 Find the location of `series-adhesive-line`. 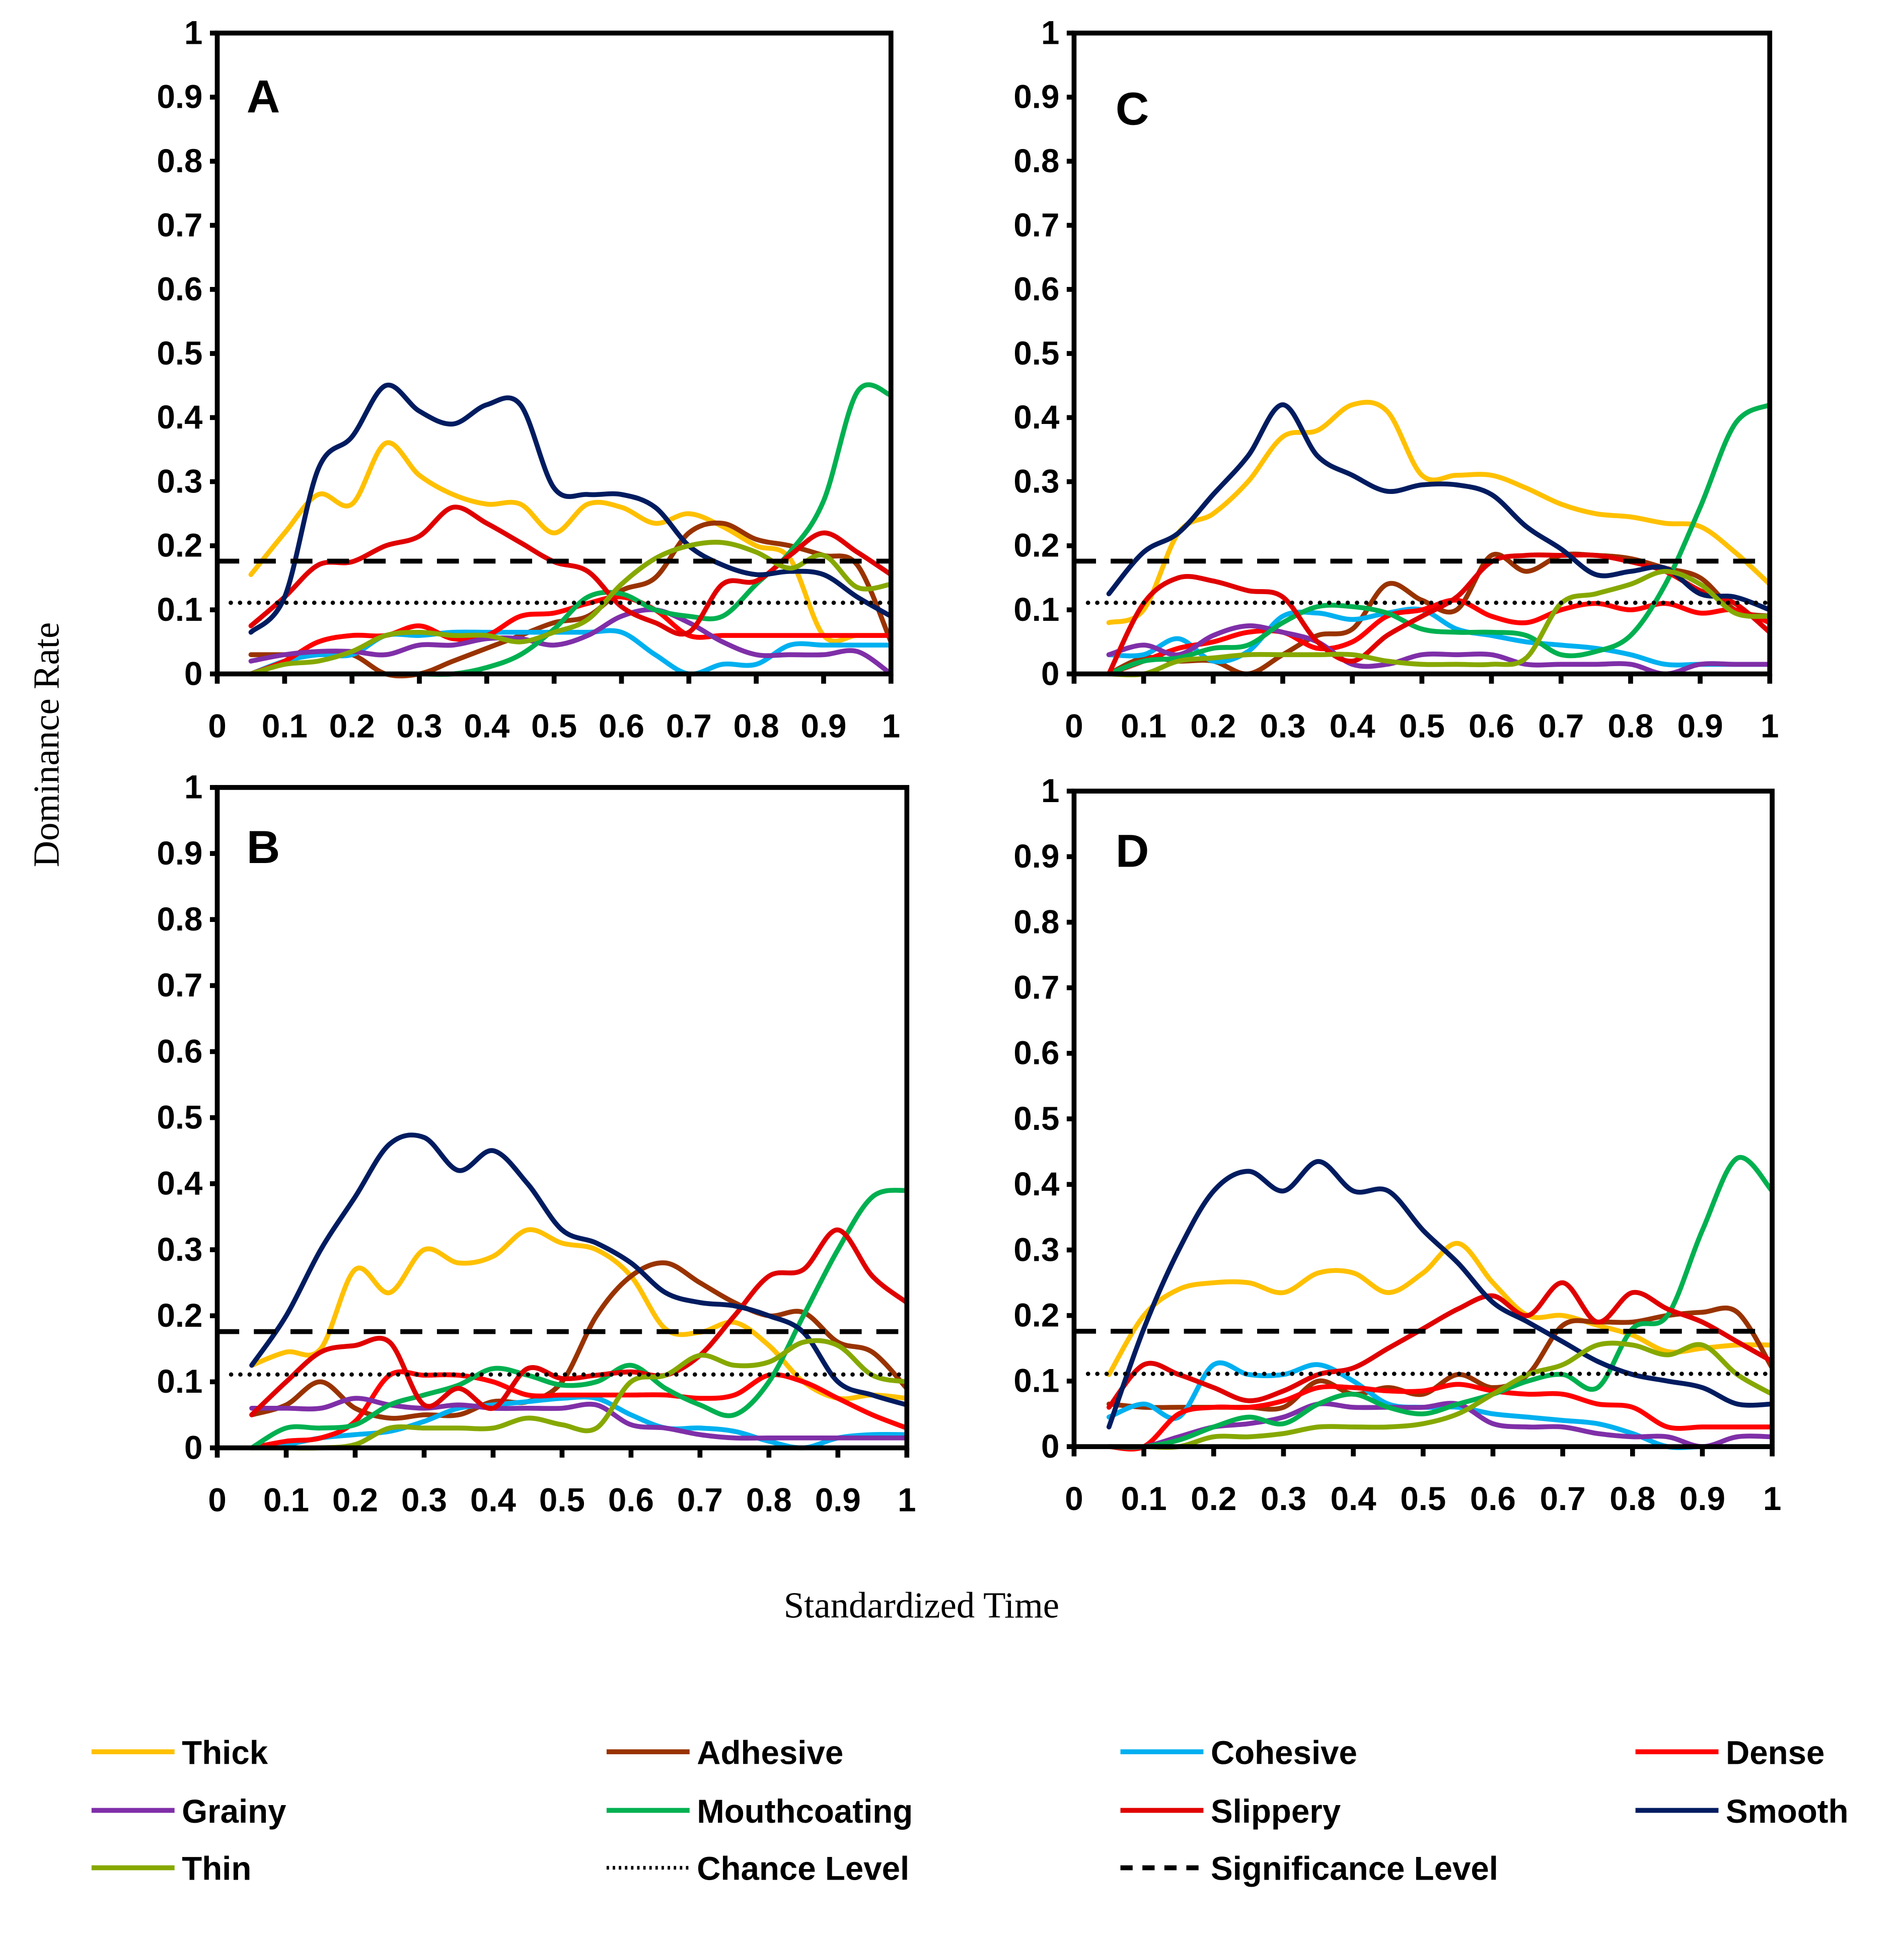

series-adhesive-line is located at coordinates (1440, 1358).